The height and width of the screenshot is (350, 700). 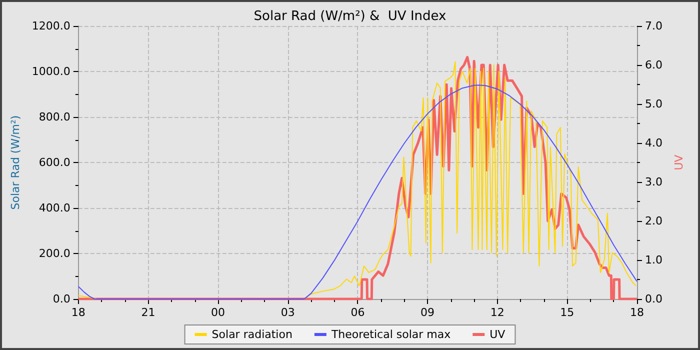 What do you see at coordinates (567, 312) in the screenshot?
I see `x-tick-label: 15` at bounding box center [567, 312].